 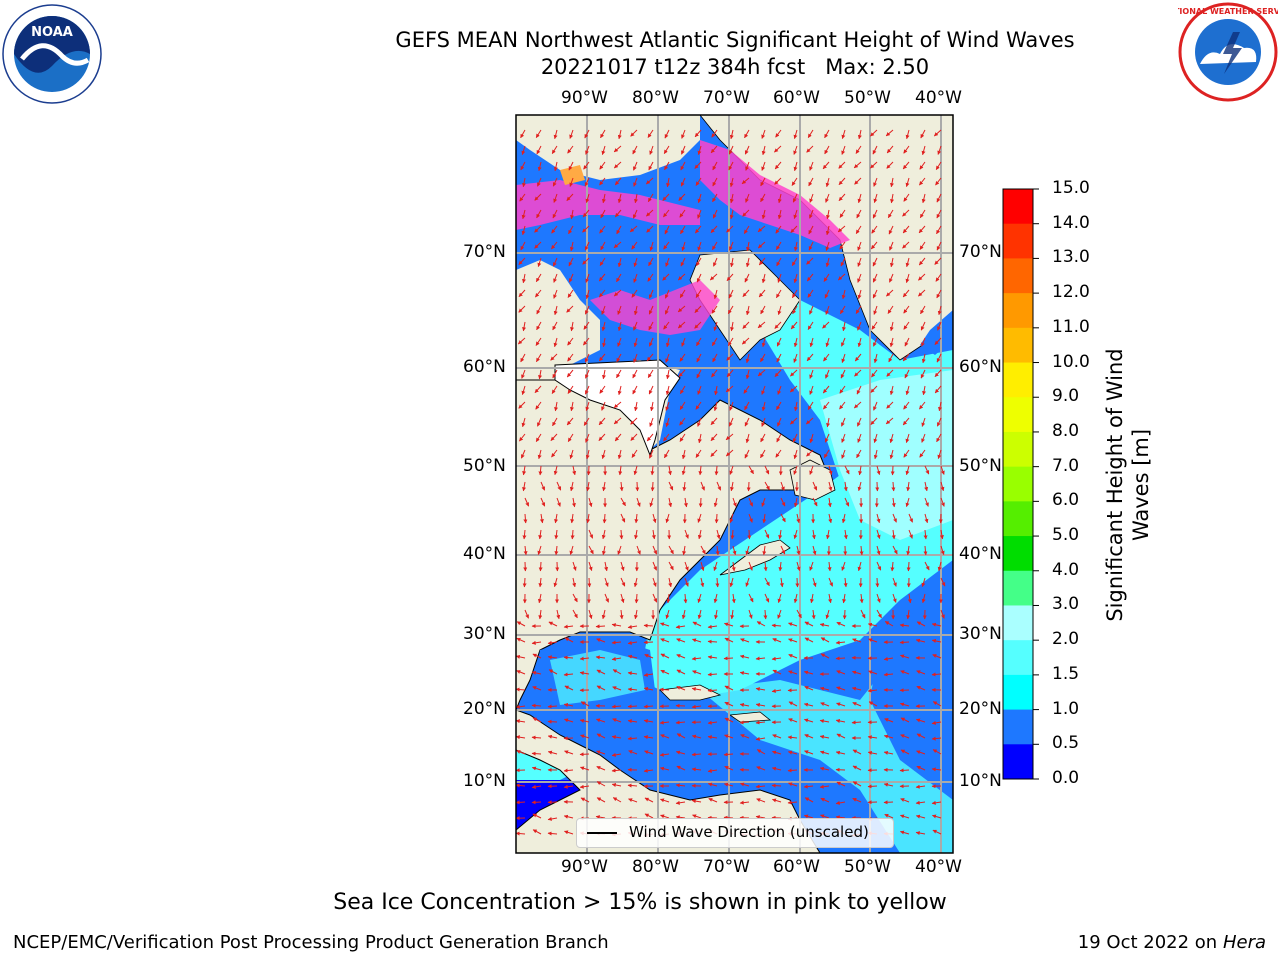 What do you see at coordinates (775, 194) in the screenshot?
I see `sea-ice-baffin` at bounding box center [775, 194].